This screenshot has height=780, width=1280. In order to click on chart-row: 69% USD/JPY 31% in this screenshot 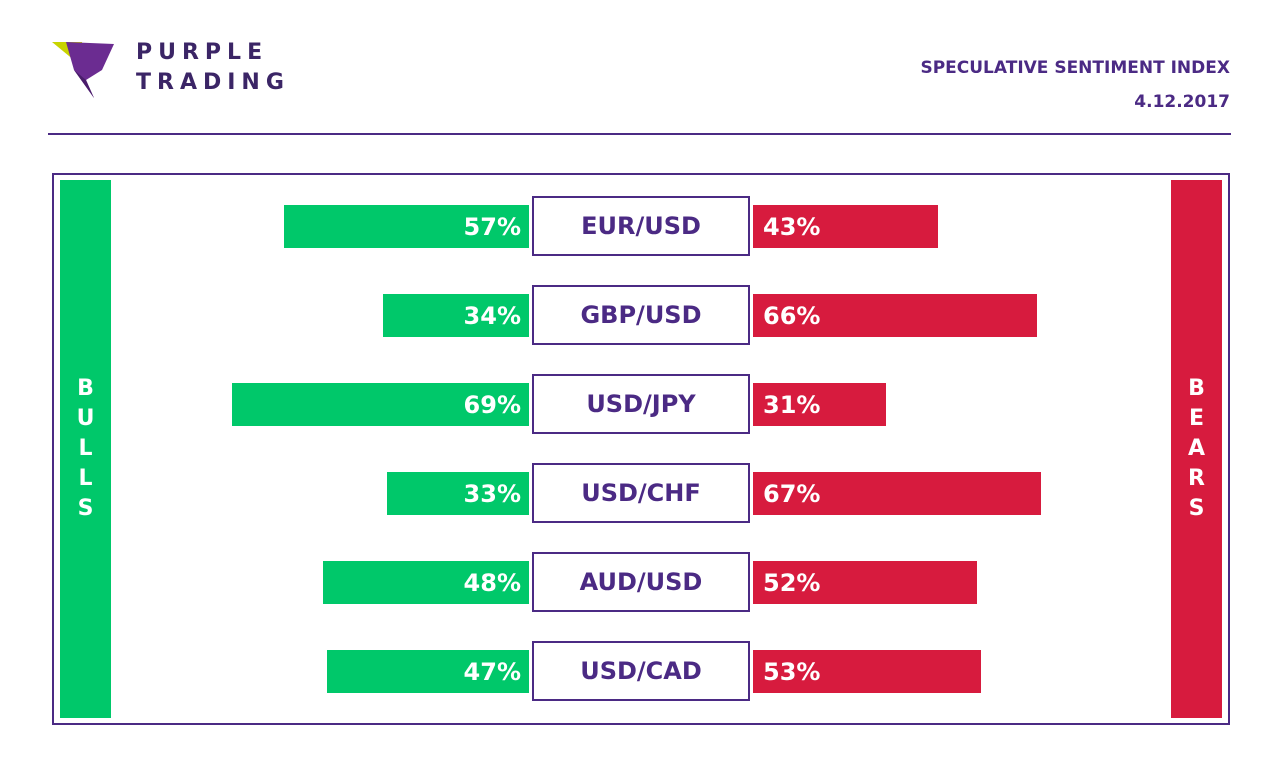, I will do `click(640, 404)`.